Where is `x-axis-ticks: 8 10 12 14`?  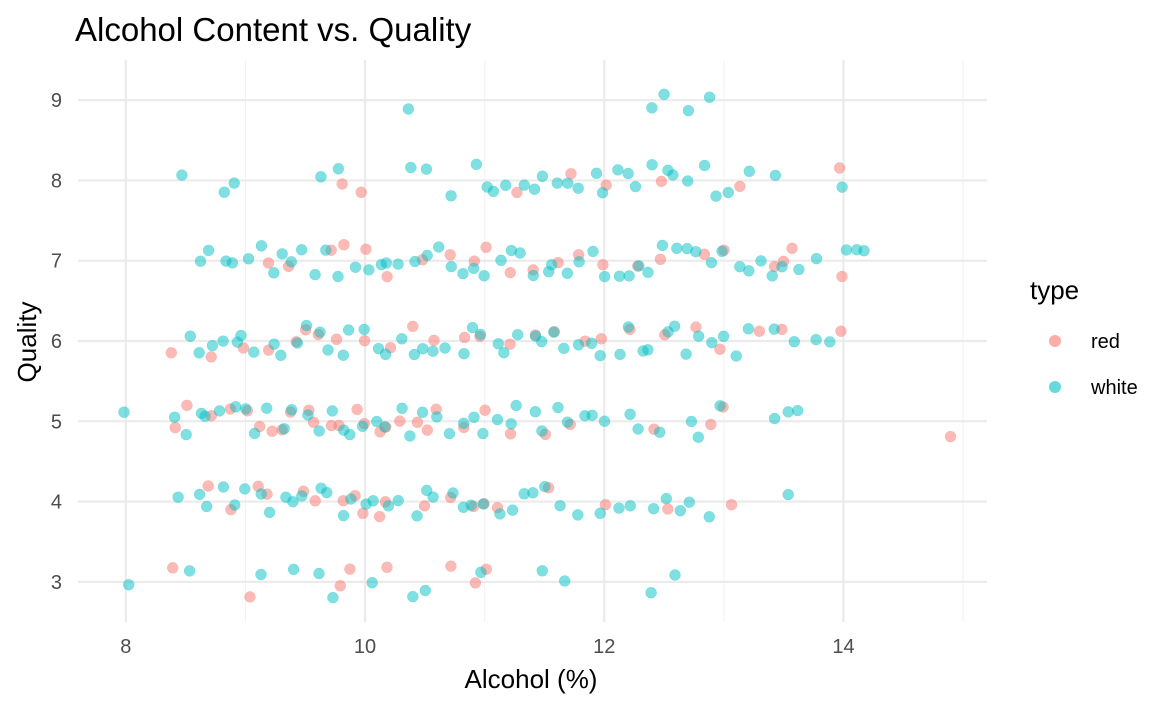 x-axis-ticks: 8 10 12 14 is located at coordinates (487, 647).